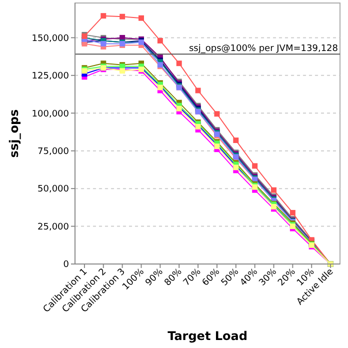  What do you see at coordinates (66, 265) in the screenshot?
I see `y-tick-label: 0` at bounding box center [66, 265].